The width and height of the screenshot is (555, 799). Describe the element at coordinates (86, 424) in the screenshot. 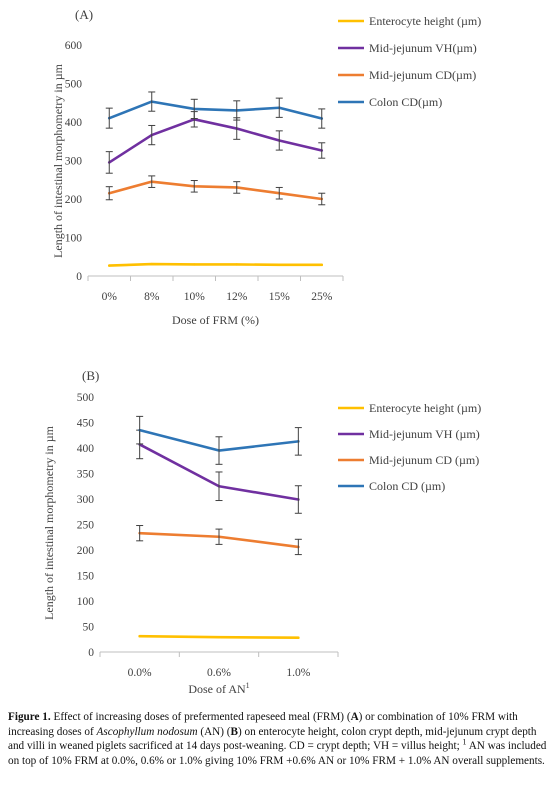

I see `panel-b-y-tick-label: 450` at that location.